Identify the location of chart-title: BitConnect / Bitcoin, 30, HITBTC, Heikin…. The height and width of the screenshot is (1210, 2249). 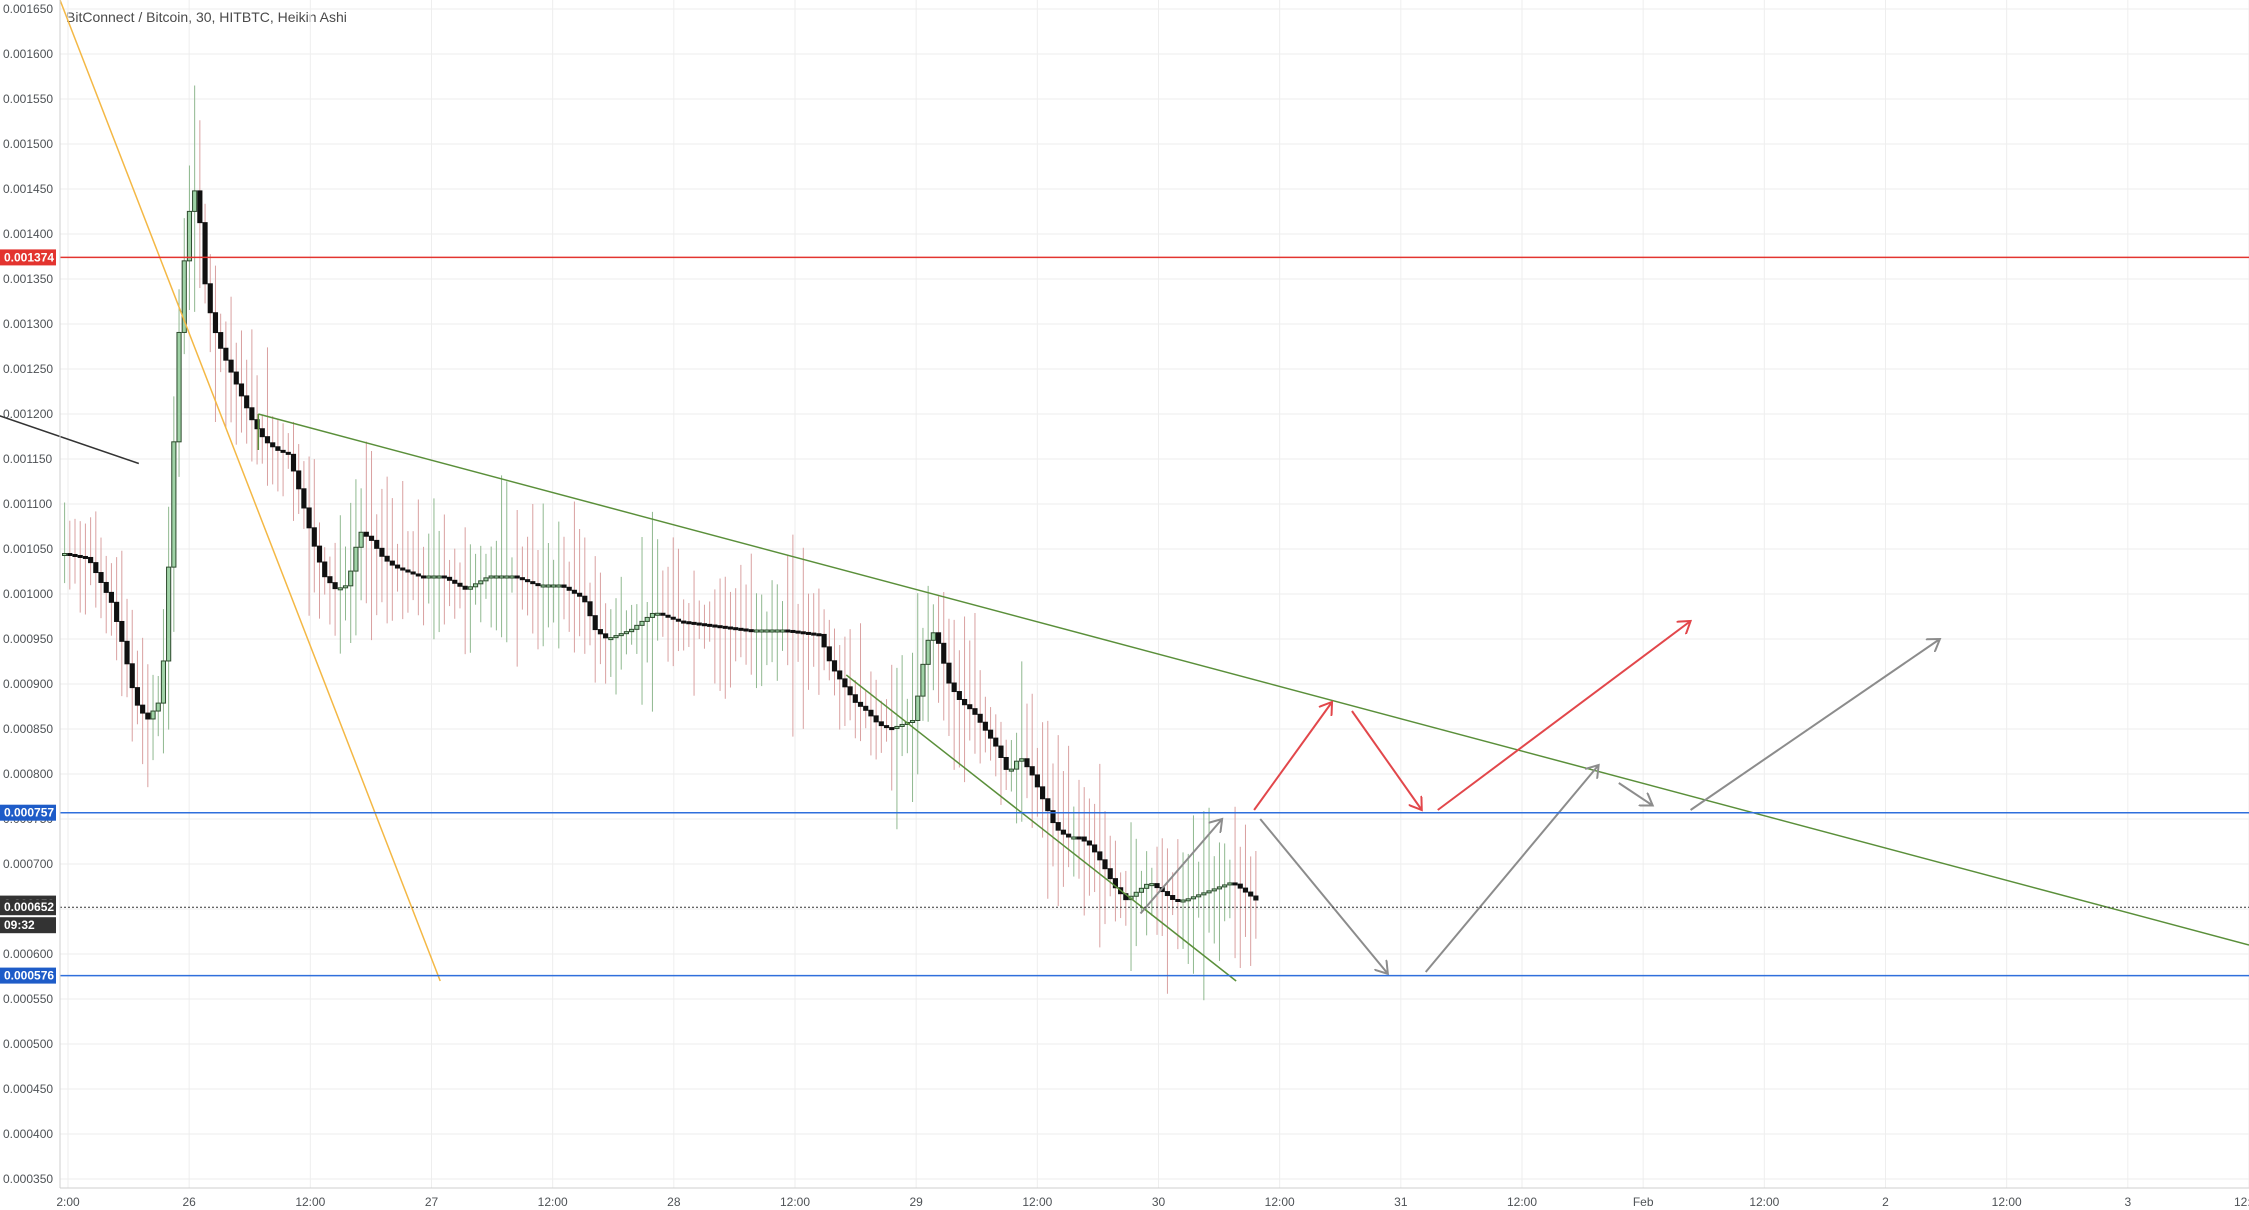
(206, 17).